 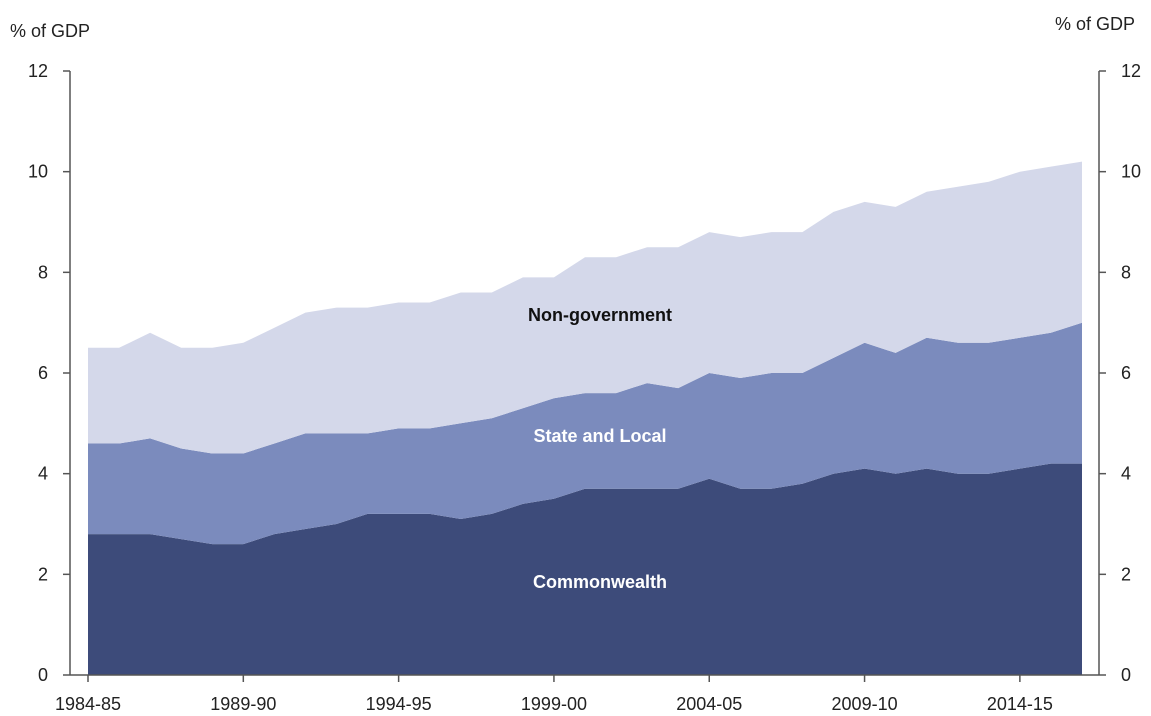 What do you see at coordinates (43, 574) in the screenshot?
I see `left-y-tick-label: 2` at bounding box center [43, 574].